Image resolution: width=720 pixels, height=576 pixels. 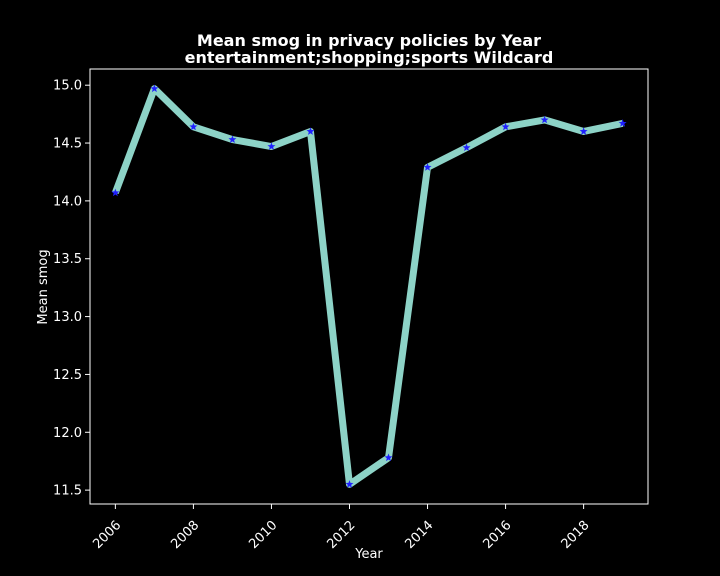 What do you see at coordinates (498, 535) in the screenshot?
I see `x-tick-label: 2016` at bounding box center [498, 535].